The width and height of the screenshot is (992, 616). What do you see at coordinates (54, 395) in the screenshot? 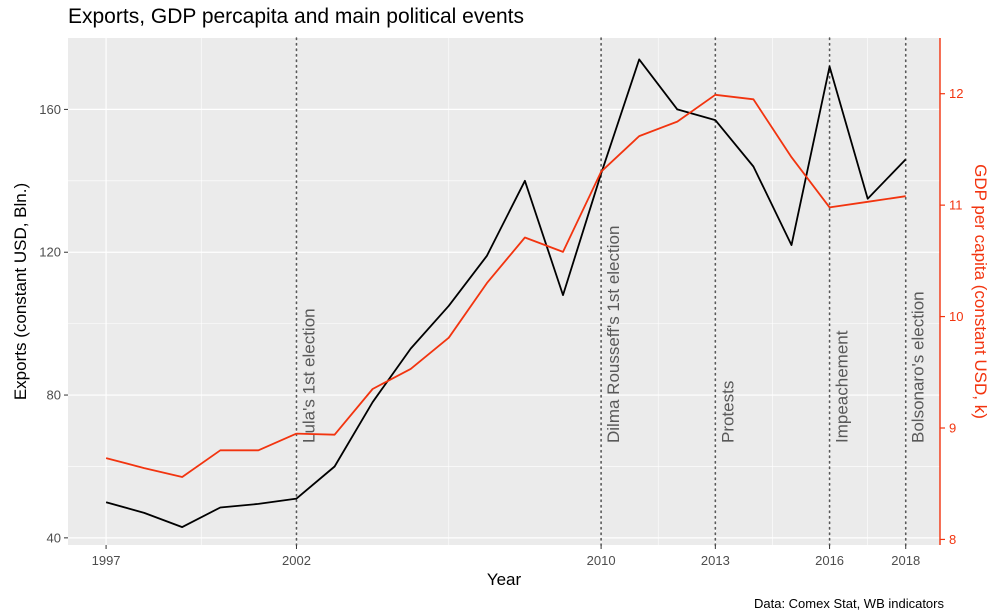
I see `y-tick-label: 80` at bounding box center [54, 395].